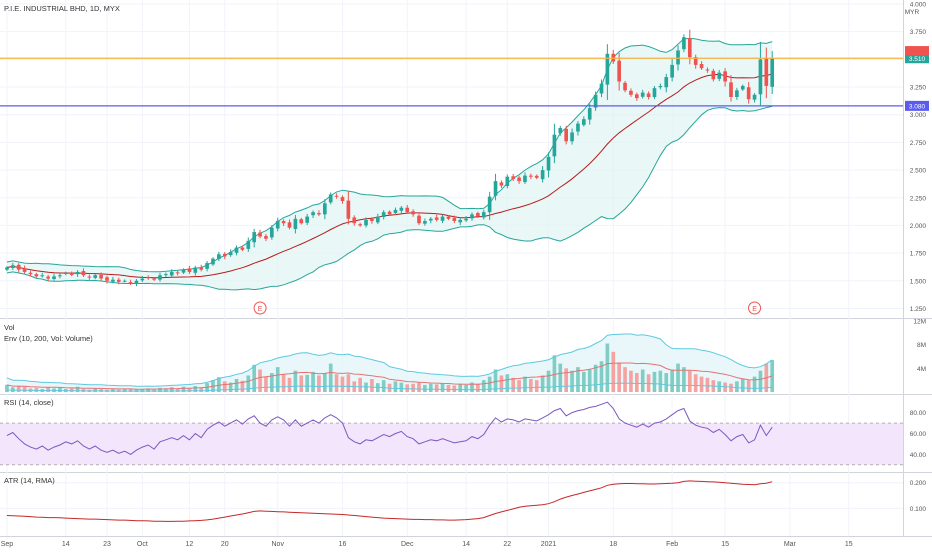 This screenshot has width=932, height=555. What do you see at coordinates (48, 338) in the screenshot?
I see `volume-envelope-label: Env (10, 200, Vol: Volume)` at bounding box center [48, 338].